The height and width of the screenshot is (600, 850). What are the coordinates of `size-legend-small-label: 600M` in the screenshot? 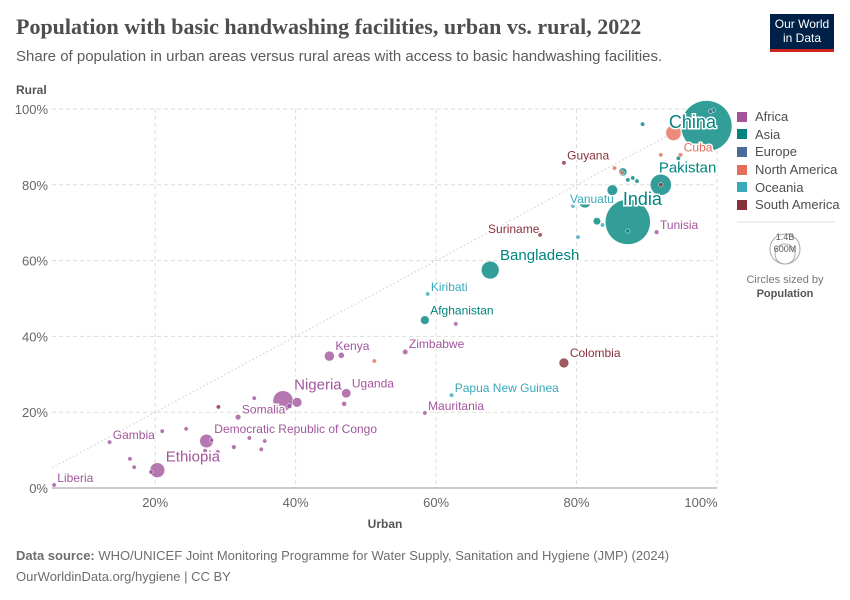 It's located at (785, 249).